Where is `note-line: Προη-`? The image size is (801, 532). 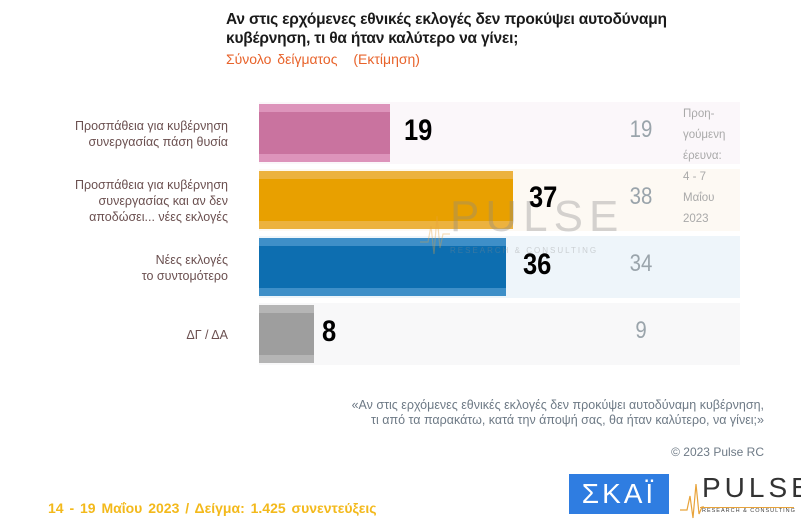
note-line: Προη- is located at coordinates (699, 114).